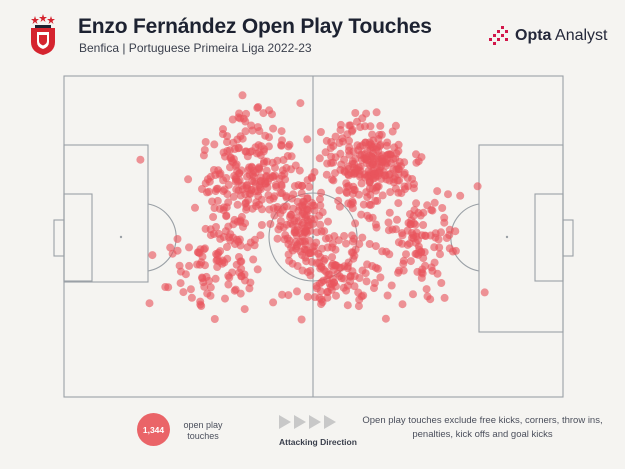 This screenshot has width=625, height=469. I want to click on attacking-direction-label: Attacking Direction, so click(318, 442).